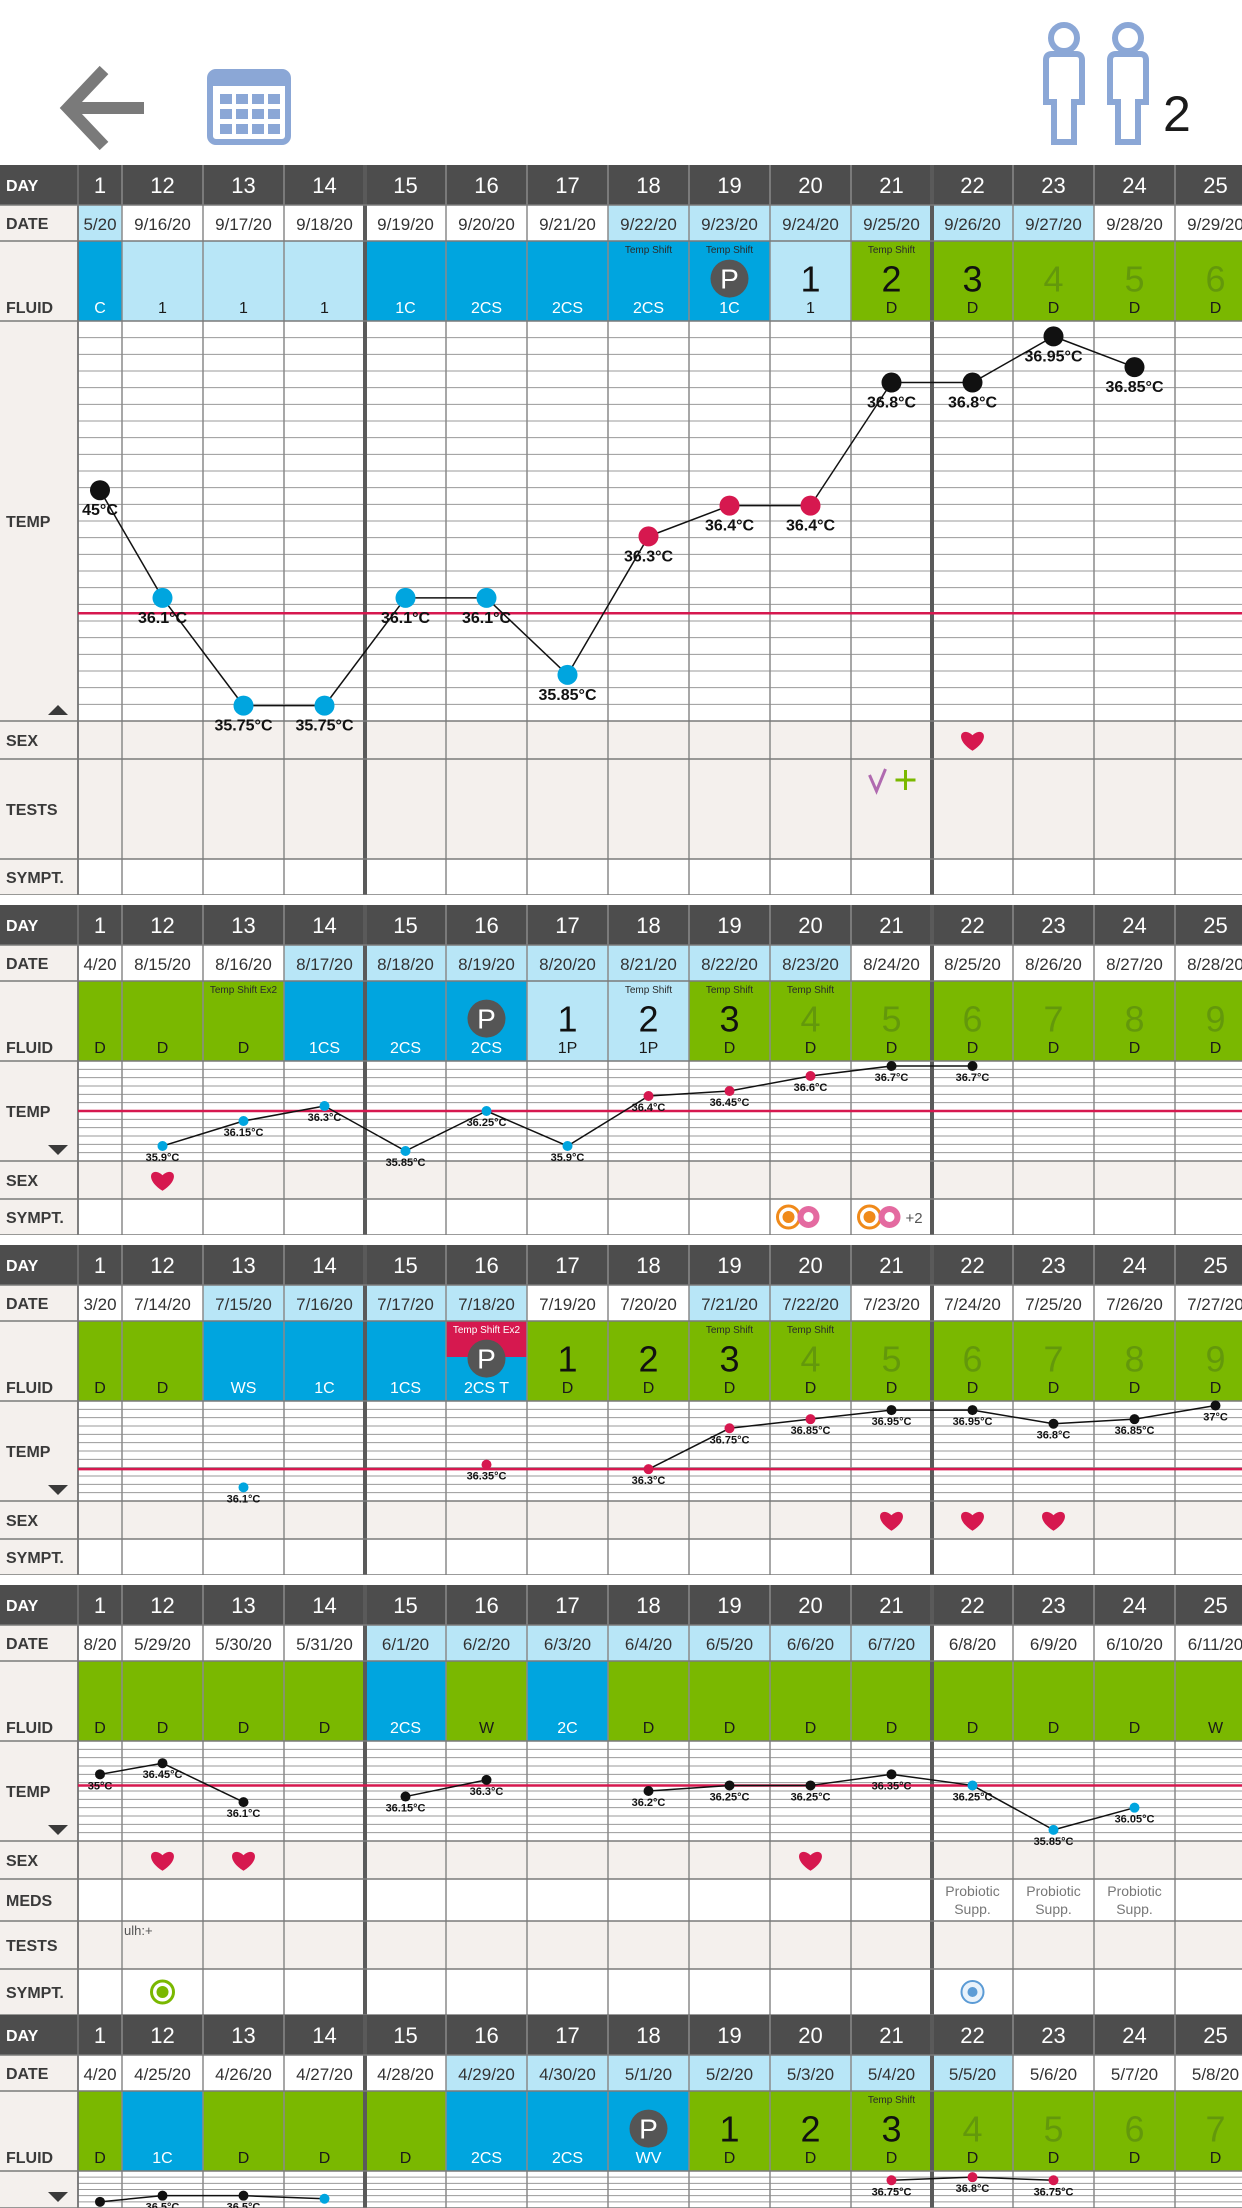 This screenshot has height=2208, width=1242. I want to click on two-persons-icon, so click(1098, 84).